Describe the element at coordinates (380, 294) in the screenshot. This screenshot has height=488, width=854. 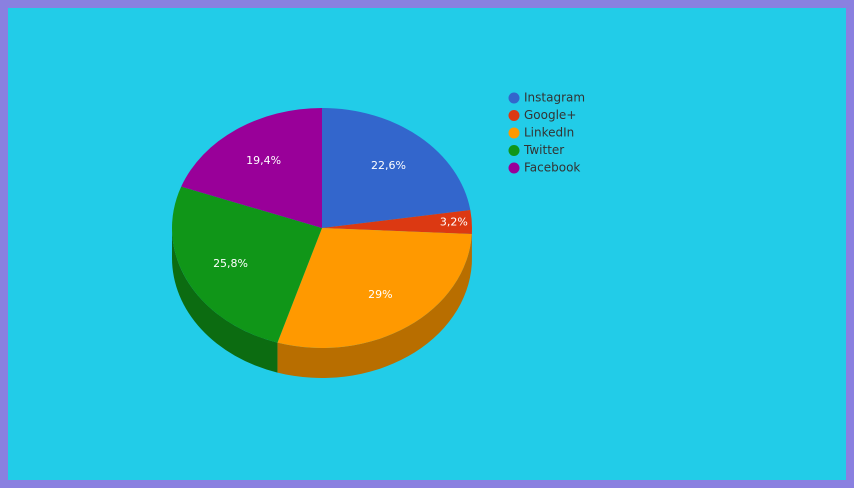
I see `slice-label: 29%` at that location.